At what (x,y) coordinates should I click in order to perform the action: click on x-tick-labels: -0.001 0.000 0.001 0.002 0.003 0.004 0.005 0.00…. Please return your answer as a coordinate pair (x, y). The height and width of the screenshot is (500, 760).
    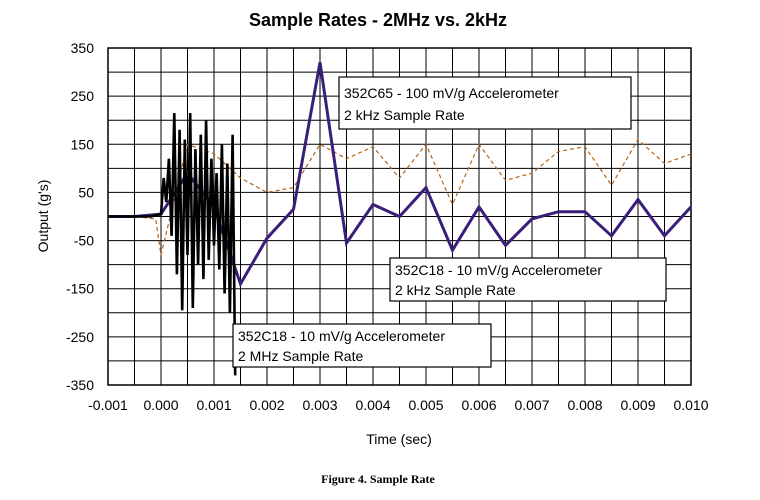
    Looking at the image, I should click on (398, 405).